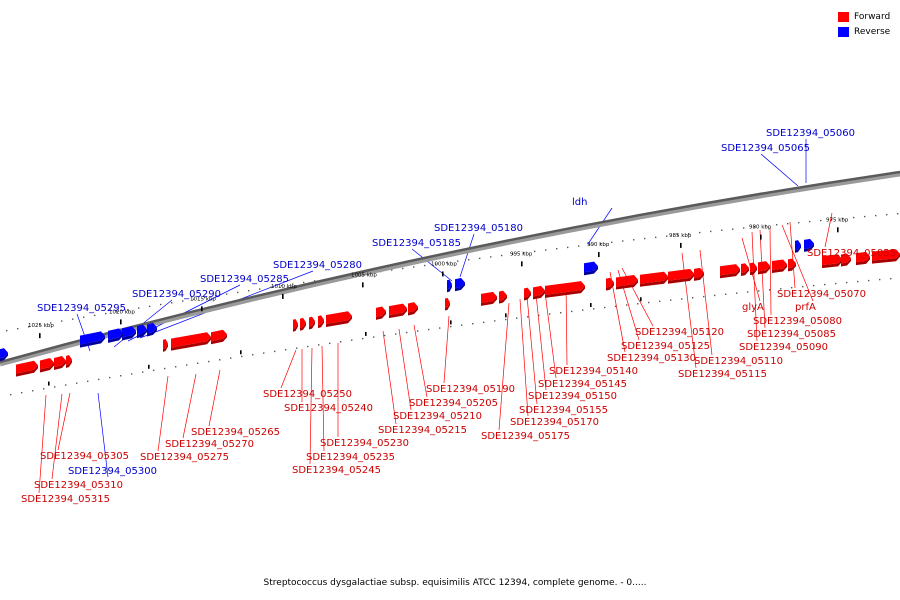 The image size is (900, 600). What do you see at coordinates (437, 416) in the screenshot?
I see `forward-gene-label: SDE12394_05210` at bounding box center [437, 416].